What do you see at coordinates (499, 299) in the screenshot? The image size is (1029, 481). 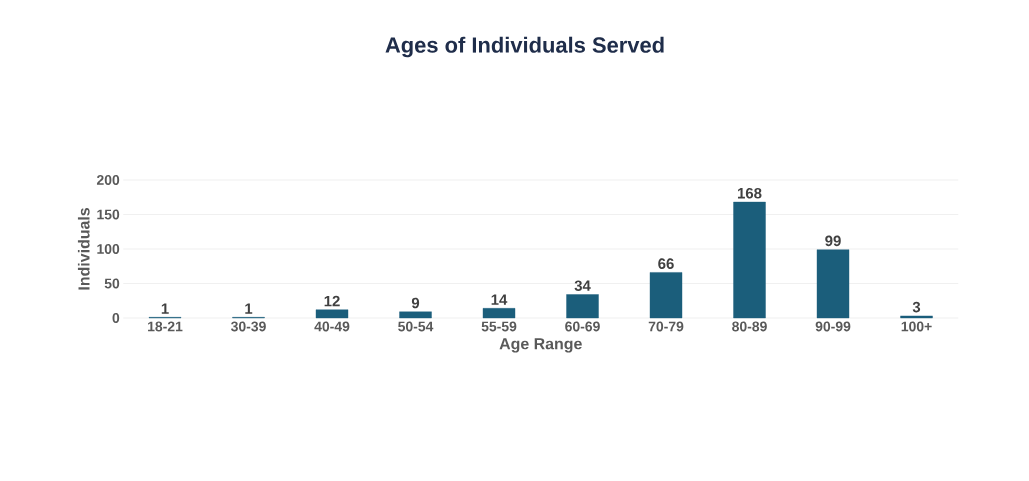 I see `data-label: 14` at bounding box center [499, 299].